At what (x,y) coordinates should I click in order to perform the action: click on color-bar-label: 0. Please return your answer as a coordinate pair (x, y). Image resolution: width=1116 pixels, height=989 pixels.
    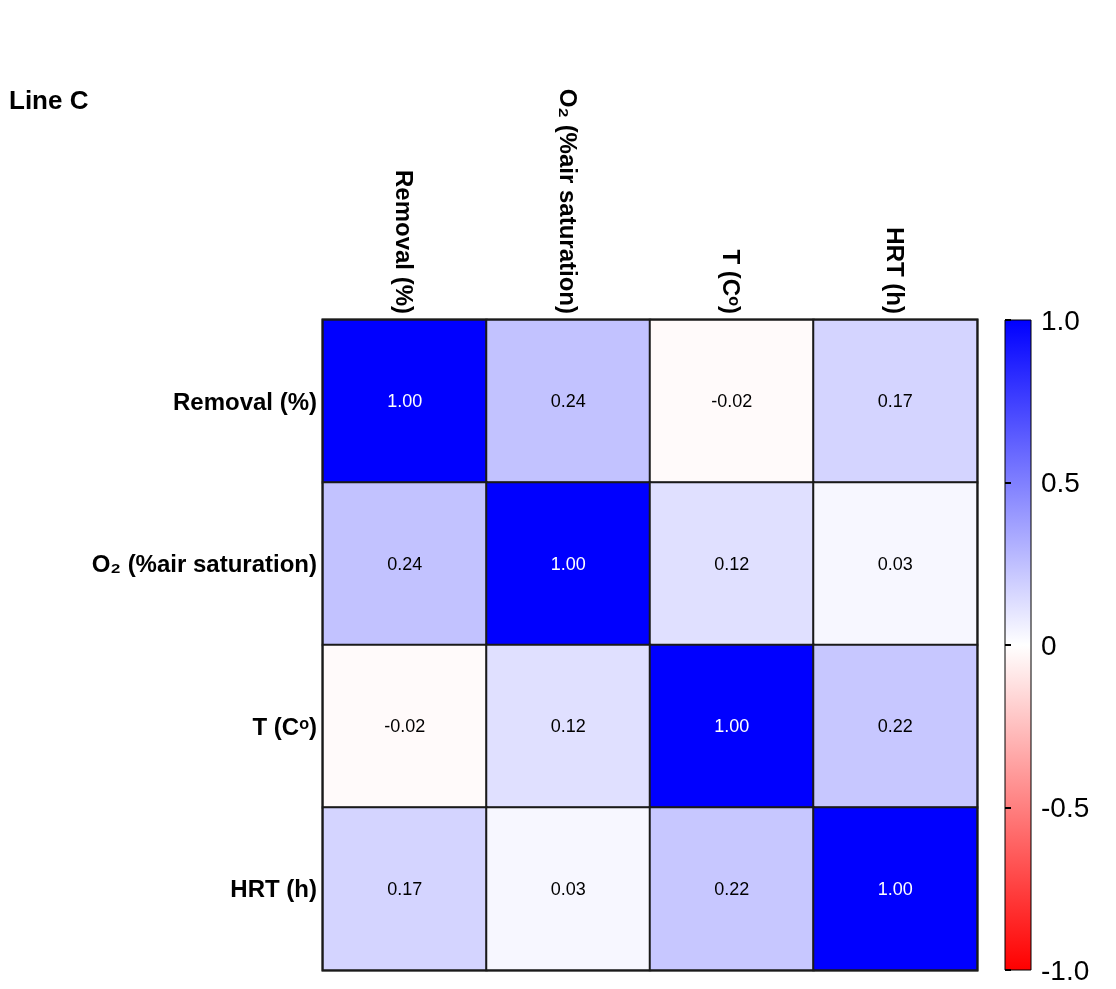
    Looking at the image, I should click on (1049, 645).